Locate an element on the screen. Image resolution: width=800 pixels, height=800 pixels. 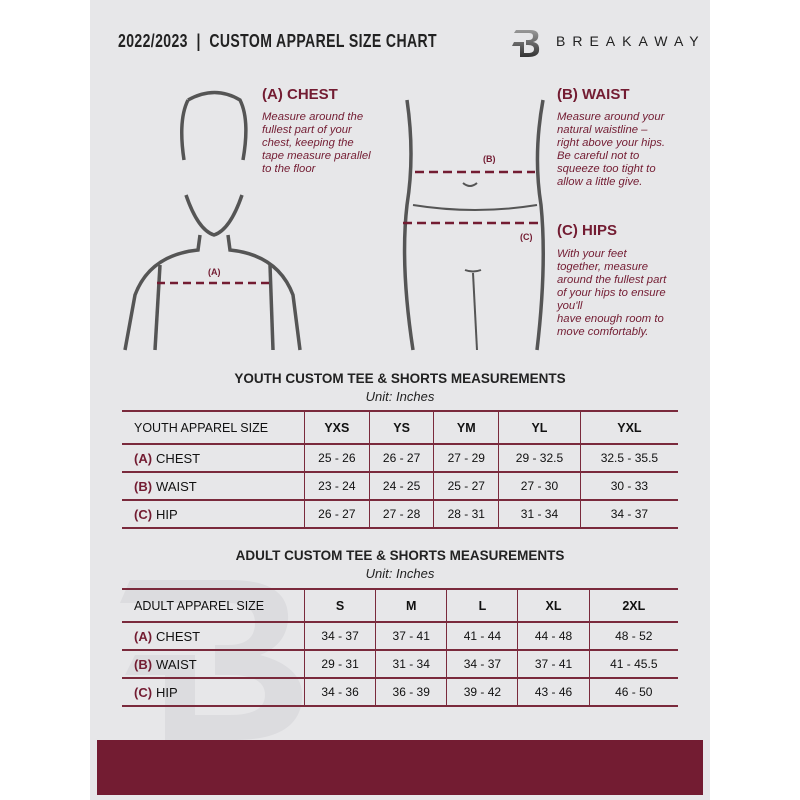
measurement-label-cell: (C) HIP is located at coordinates (213, 514).